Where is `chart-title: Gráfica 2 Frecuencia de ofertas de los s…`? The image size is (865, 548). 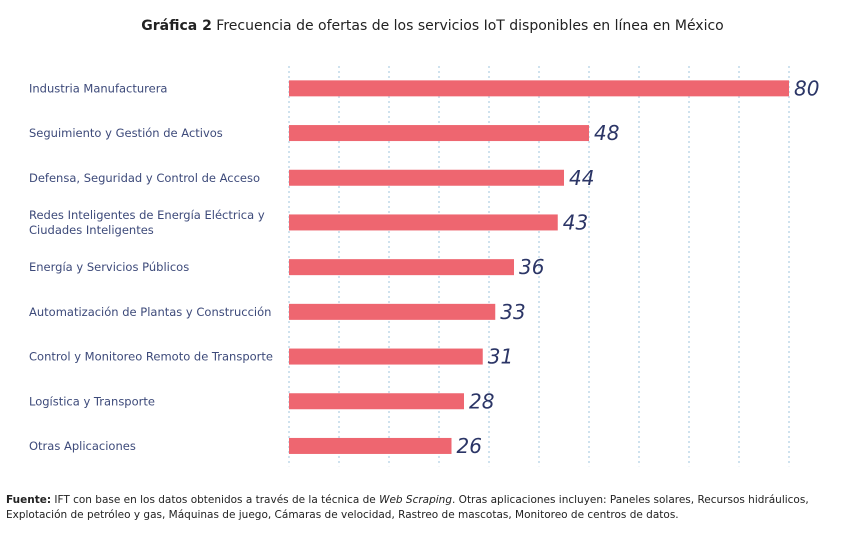 chart-title: Gráfica 2 Frecuencia de ofertas de los s… is located at coordinates (432, 26).